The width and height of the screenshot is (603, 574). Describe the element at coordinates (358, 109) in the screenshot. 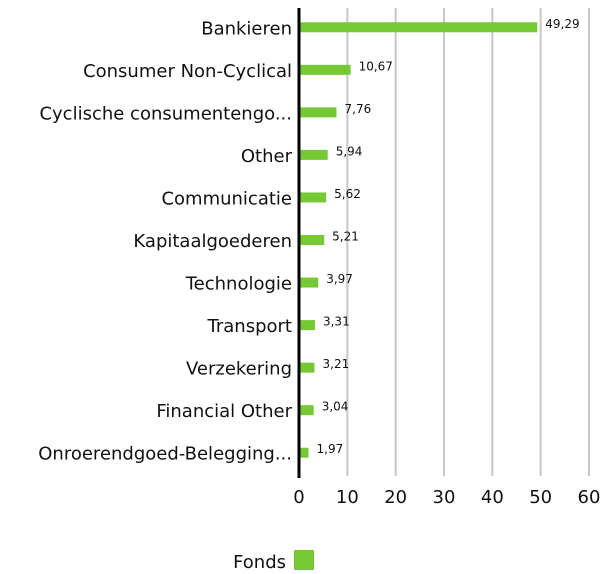

I see `value-label: 7,76` at that location.